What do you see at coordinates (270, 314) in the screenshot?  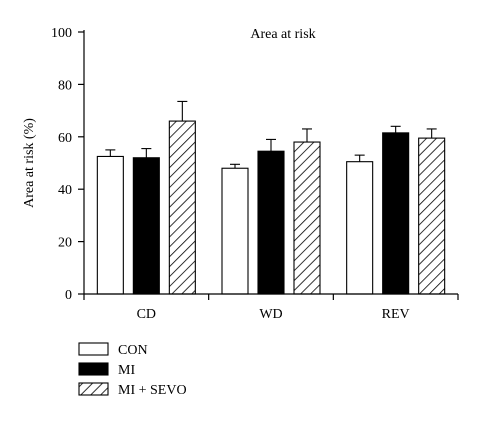 I see `x-tick-label: WD` at bounding box center [270, 314].